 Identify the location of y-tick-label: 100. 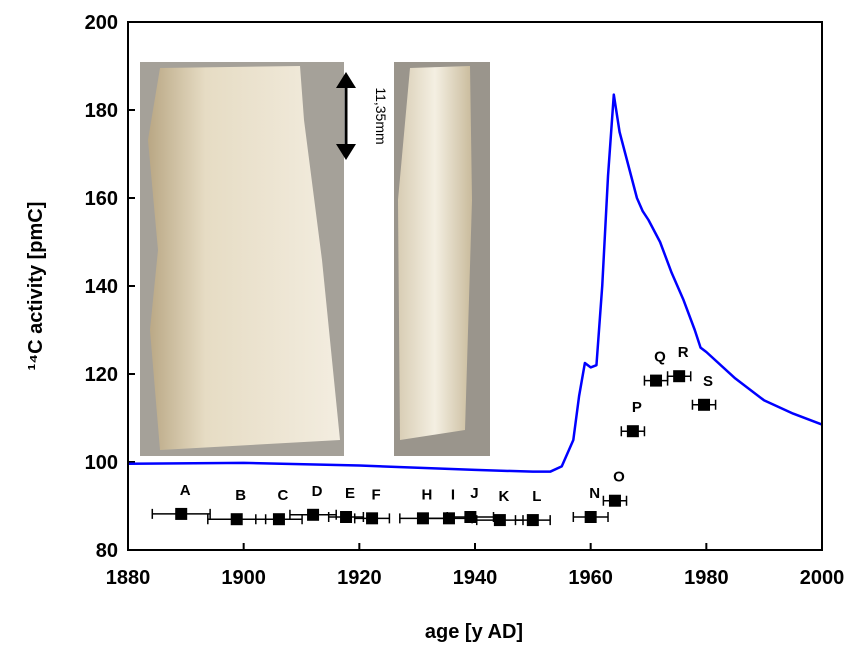
(101, 463).